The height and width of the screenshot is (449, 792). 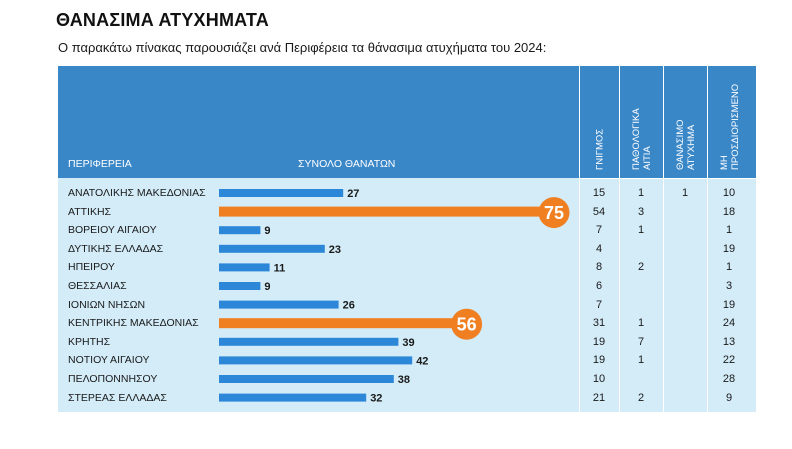 What do you see at coordinates (404, 380) in the screenshot?
I see `bar-value-label: 38` at bounding box center [404, 380].